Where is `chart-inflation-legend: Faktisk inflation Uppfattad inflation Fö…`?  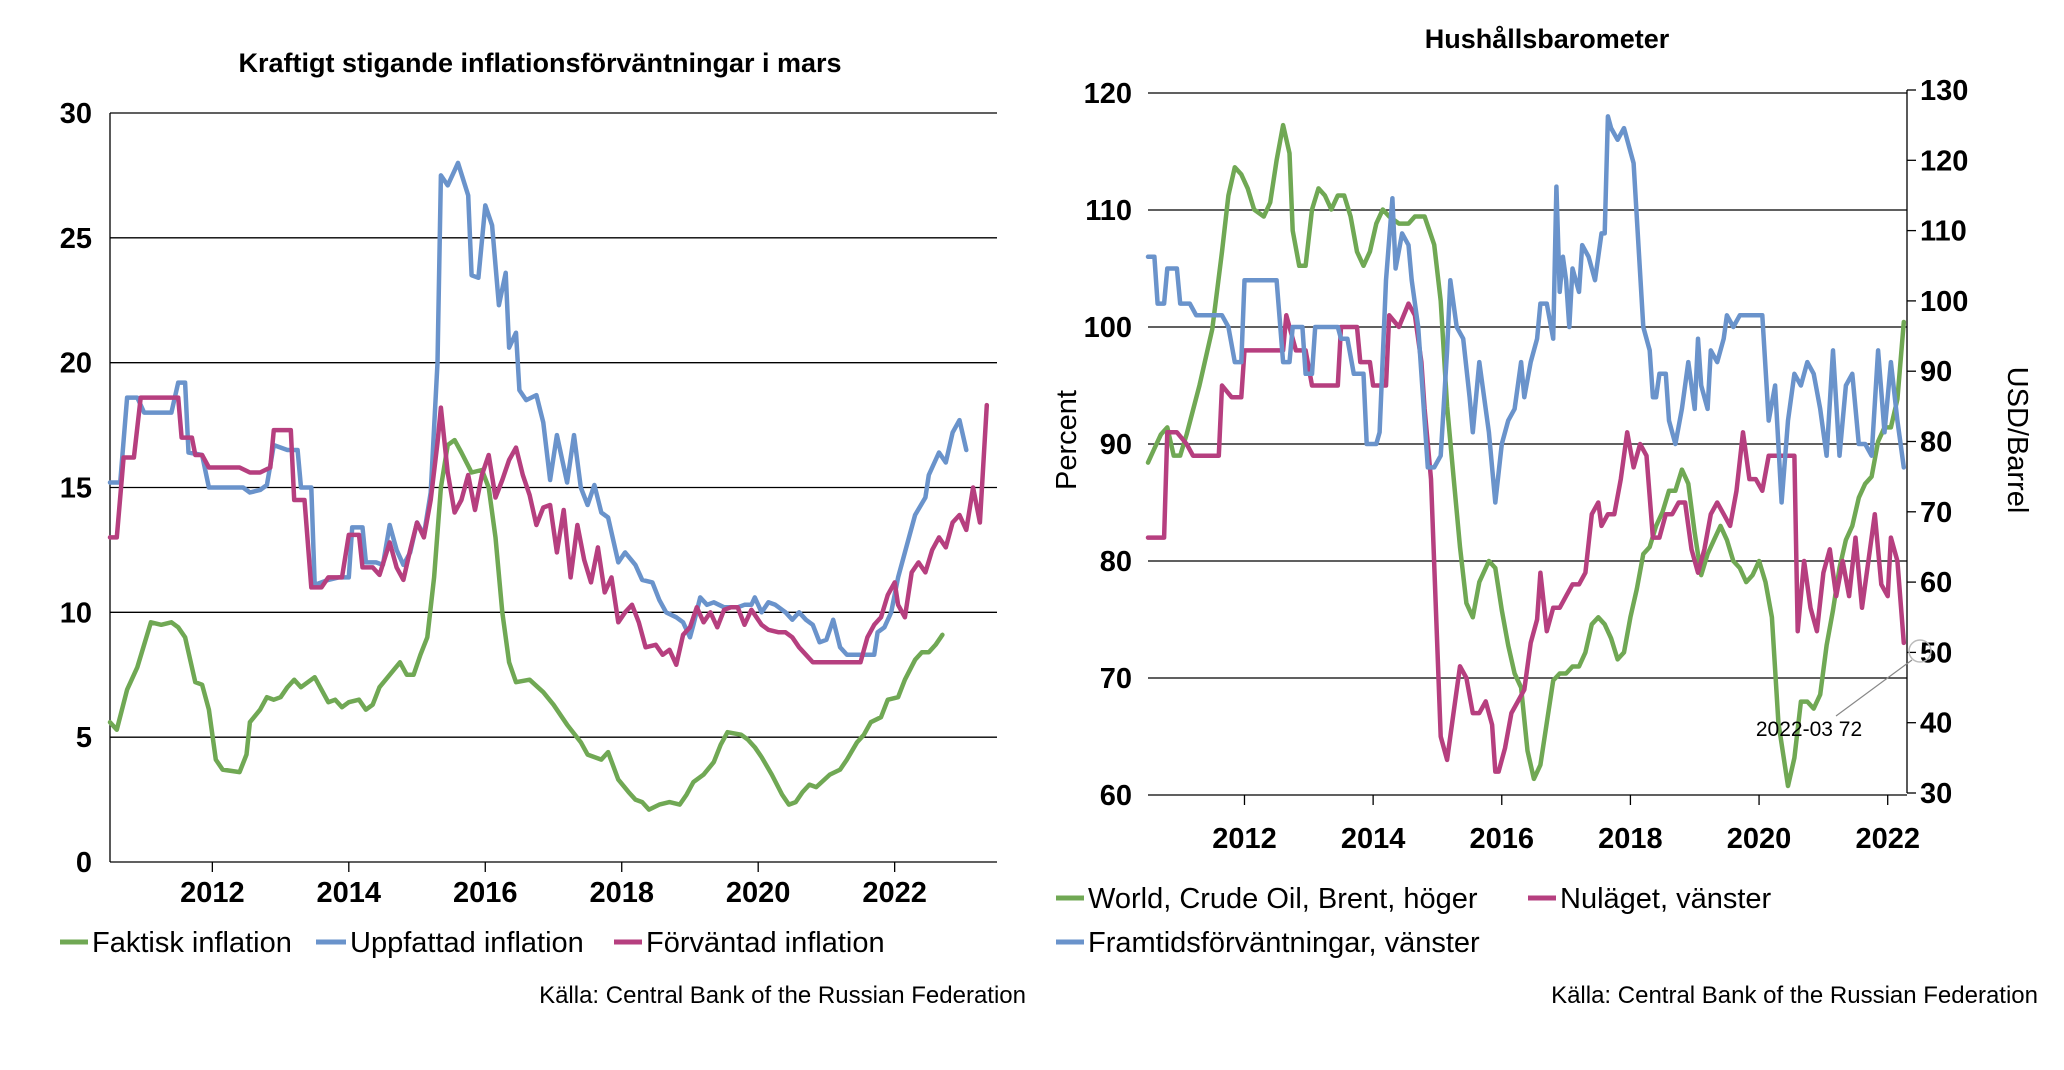 chart-inflation-legend: Faktisk inflation Uppfattad inflation Fö… is located at coordinates (472, 943).